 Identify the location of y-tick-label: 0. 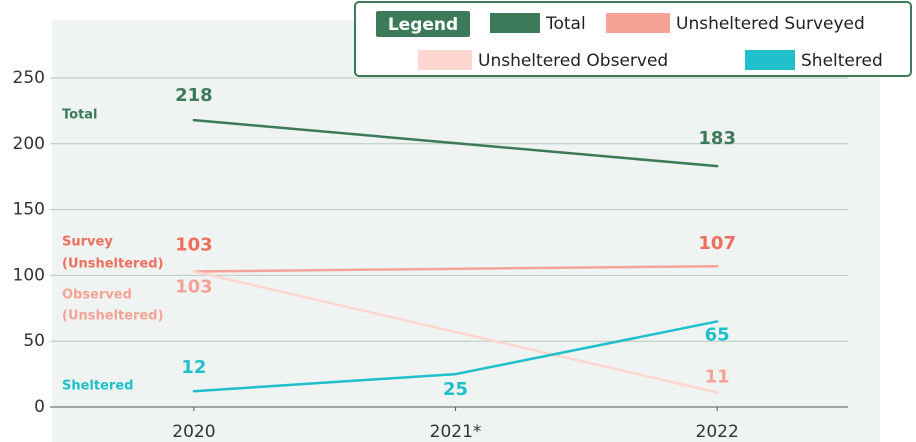
(39, 407).